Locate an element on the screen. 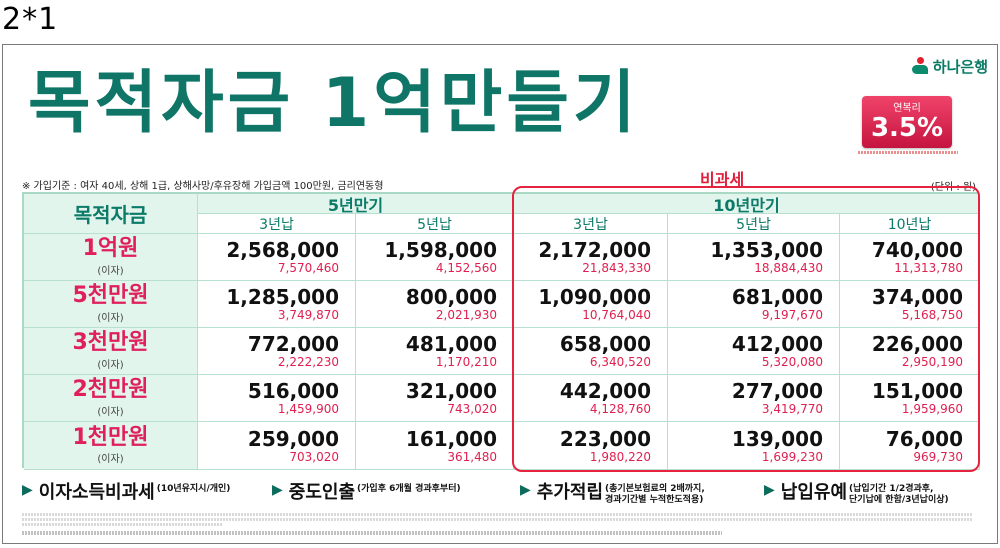  table-cell: 139,000 1,699,230 is located at coordinates (754, 446).